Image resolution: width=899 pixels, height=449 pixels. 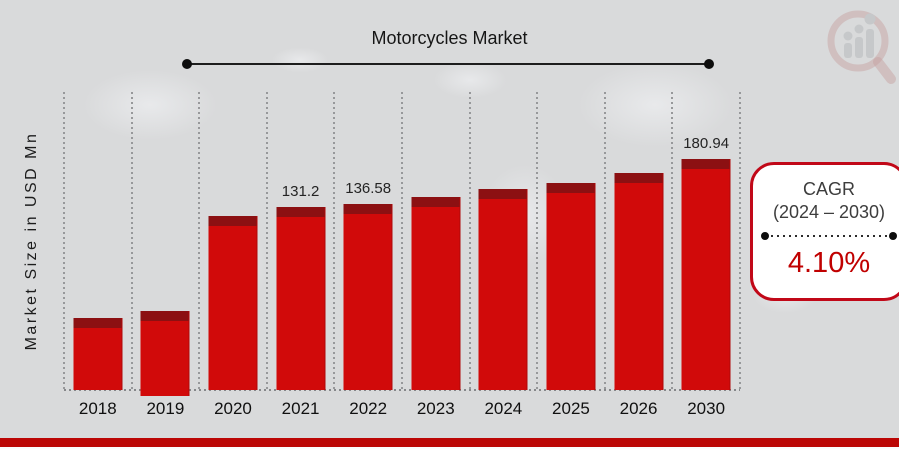 What do you see at coordinates (402, 409) in the screenshot?
I see `x-axis-labels: 2018 2019 2020 2021 2022 2023 2024 2025 2026 2030` at bounding box center [402, 409].